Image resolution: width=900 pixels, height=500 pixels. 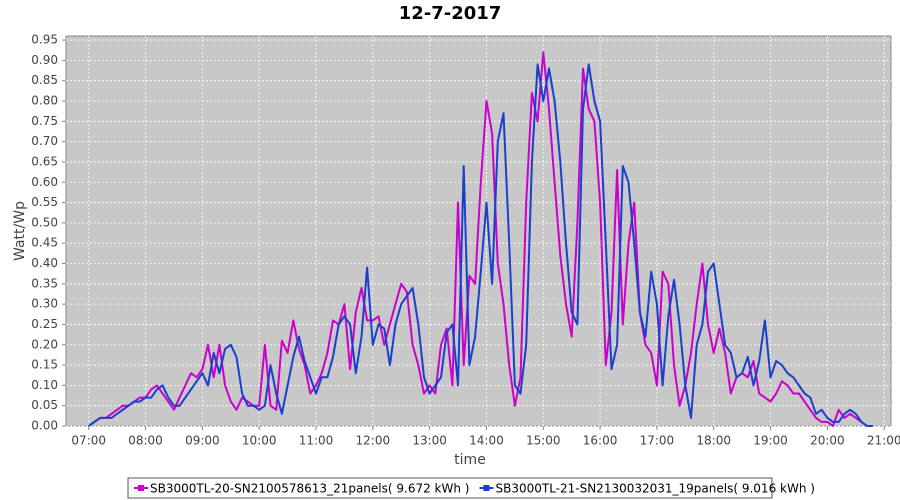 I want to click on x-tick-label: 16:00, so click(x=600, y=441).